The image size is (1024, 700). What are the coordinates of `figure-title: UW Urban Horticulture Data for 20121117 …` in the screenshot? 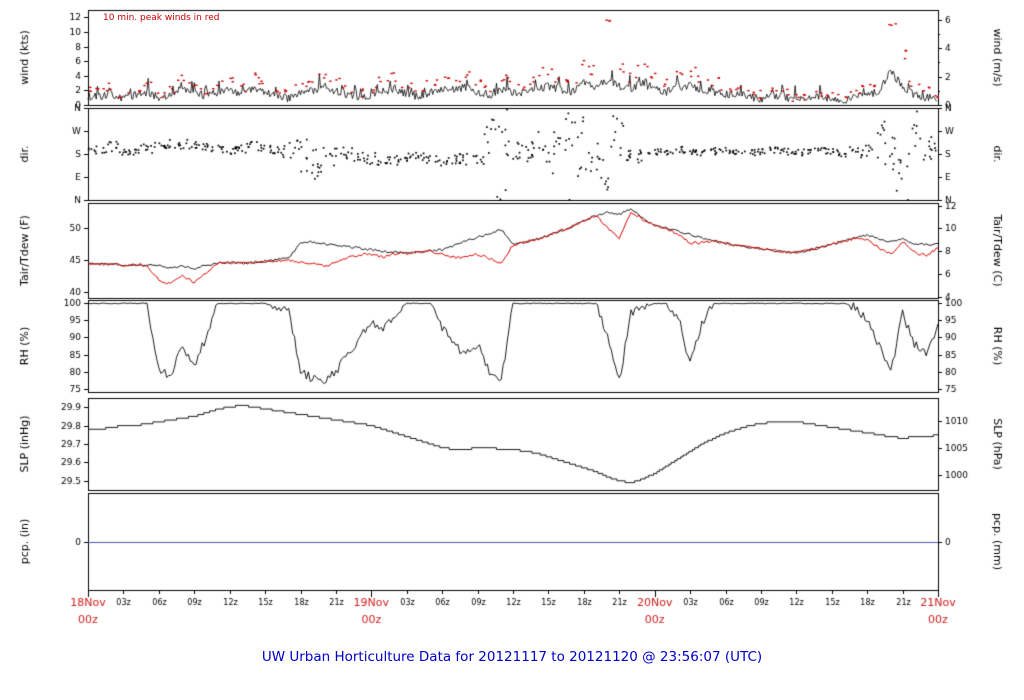 It's located at (512, 657).